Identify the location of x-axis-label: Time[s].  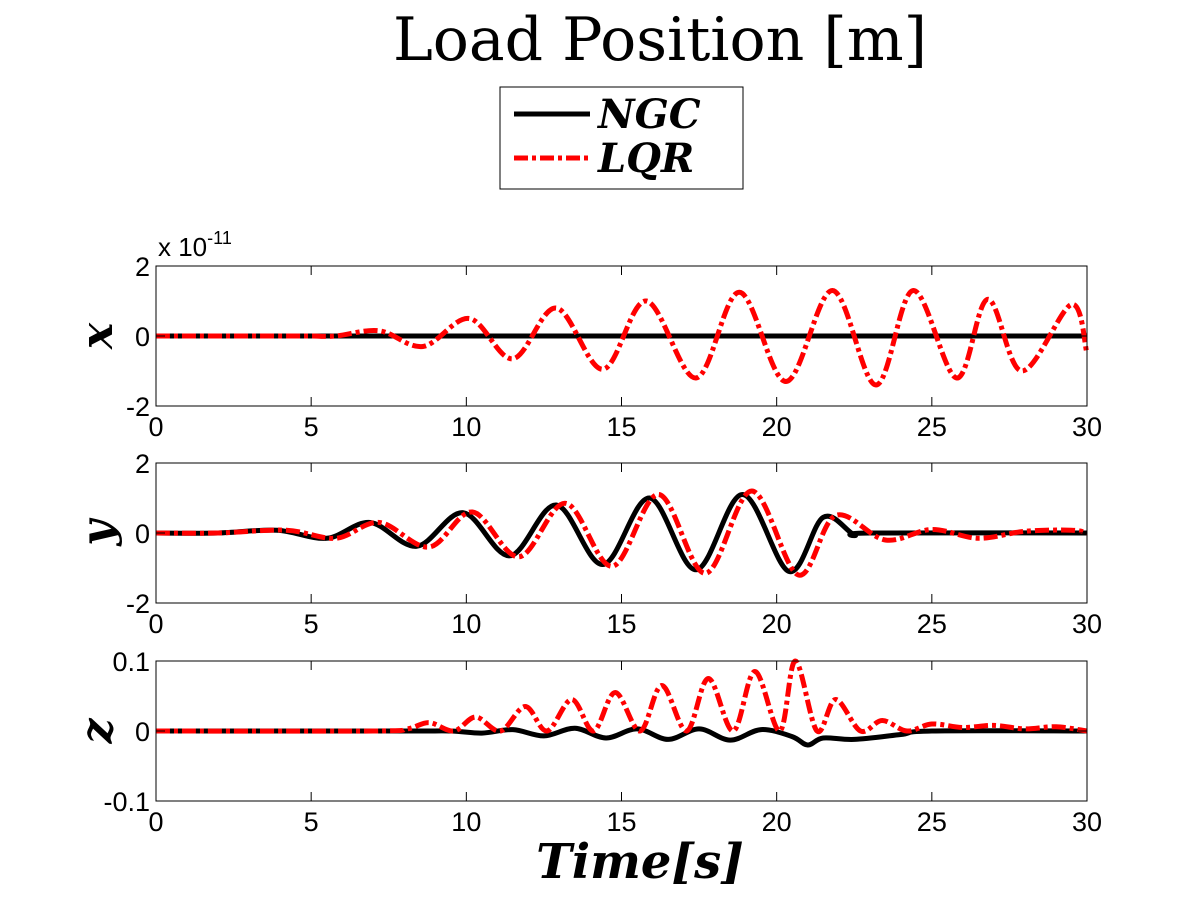
(640, 862).